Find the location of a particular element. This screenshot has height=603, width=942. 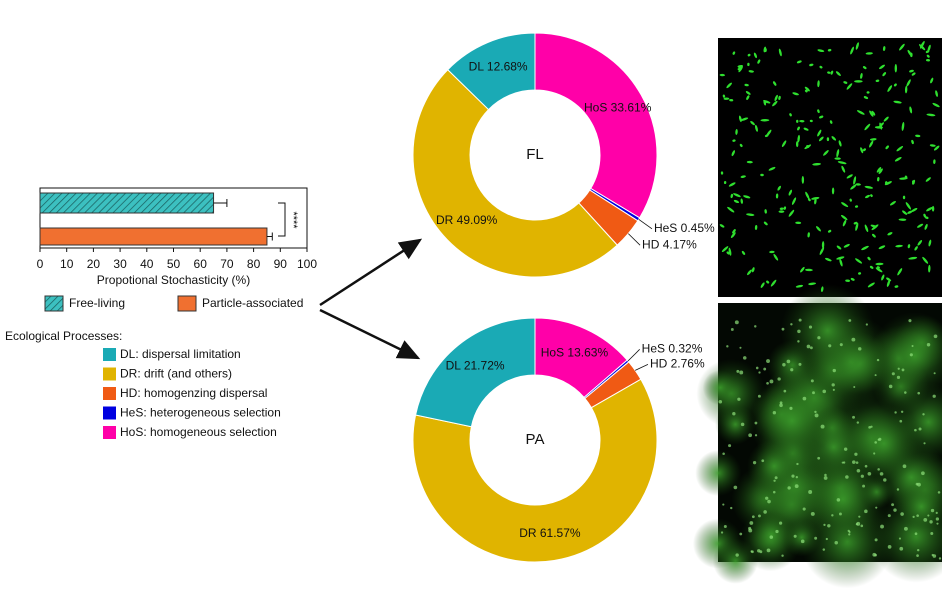

legend-label: DL: dispersal limitation is located at coordinates (180, 354).